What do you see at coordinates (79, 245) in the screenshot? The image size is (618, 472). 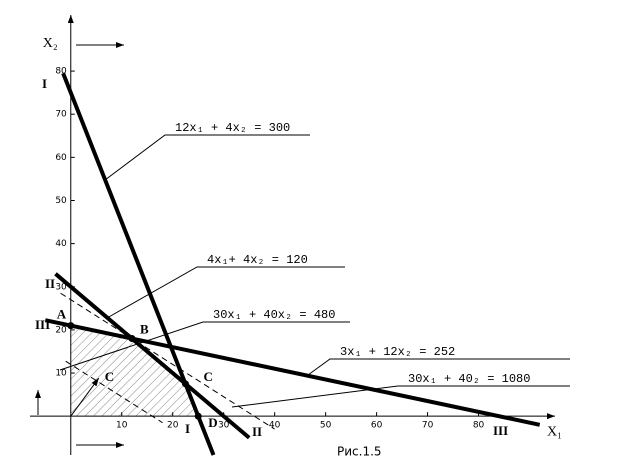 I see `decor-arrows` at bounding box center [79, 245].